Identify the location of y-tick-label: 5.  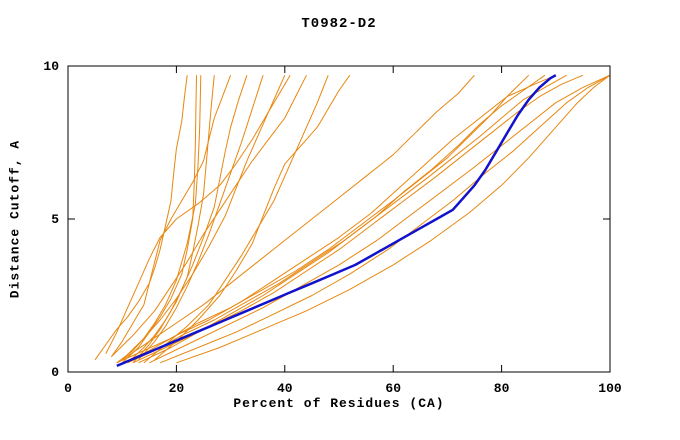
(55, 219).